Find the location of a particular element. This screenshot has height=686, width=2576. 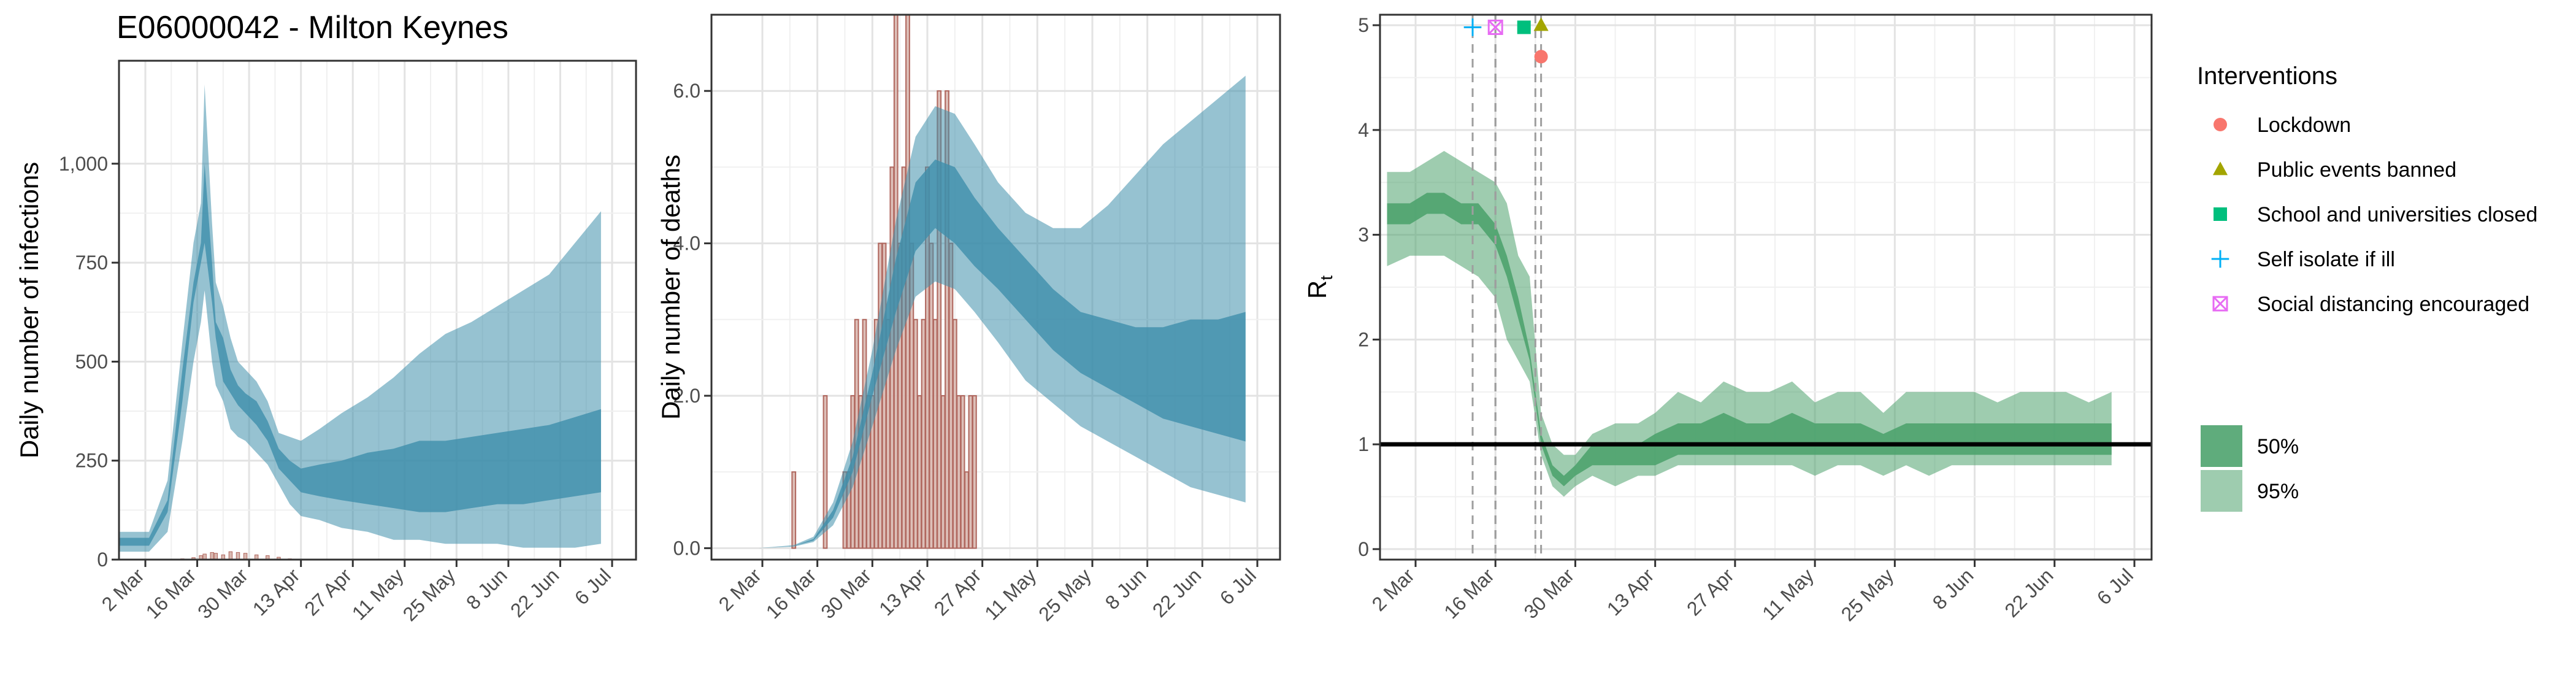

figure-title: E06000042 - Milton Keynes is located at coordinates (312, 27).